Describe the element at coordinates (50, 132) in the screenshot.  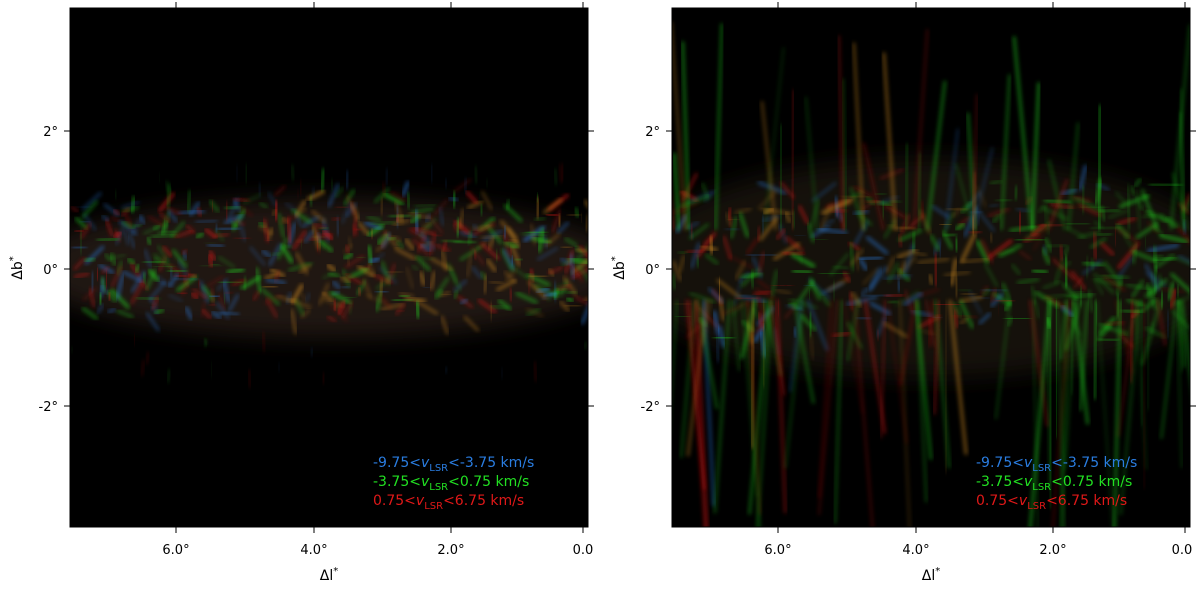
I see `ytick-label-left-2: 2°` at that location.